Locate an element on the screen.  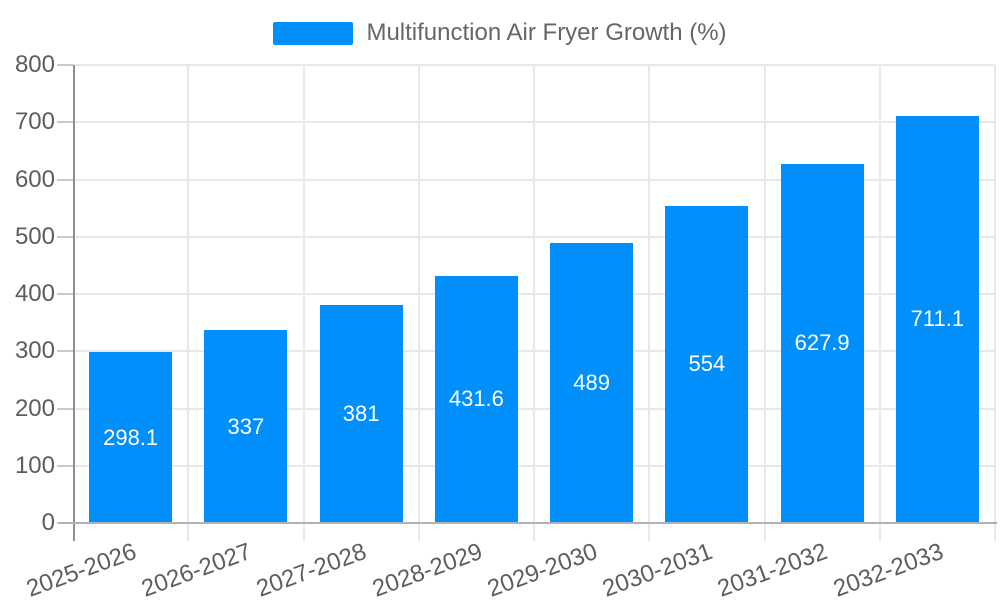
bar-value-label: 489 is located at coordinates (591, 383).